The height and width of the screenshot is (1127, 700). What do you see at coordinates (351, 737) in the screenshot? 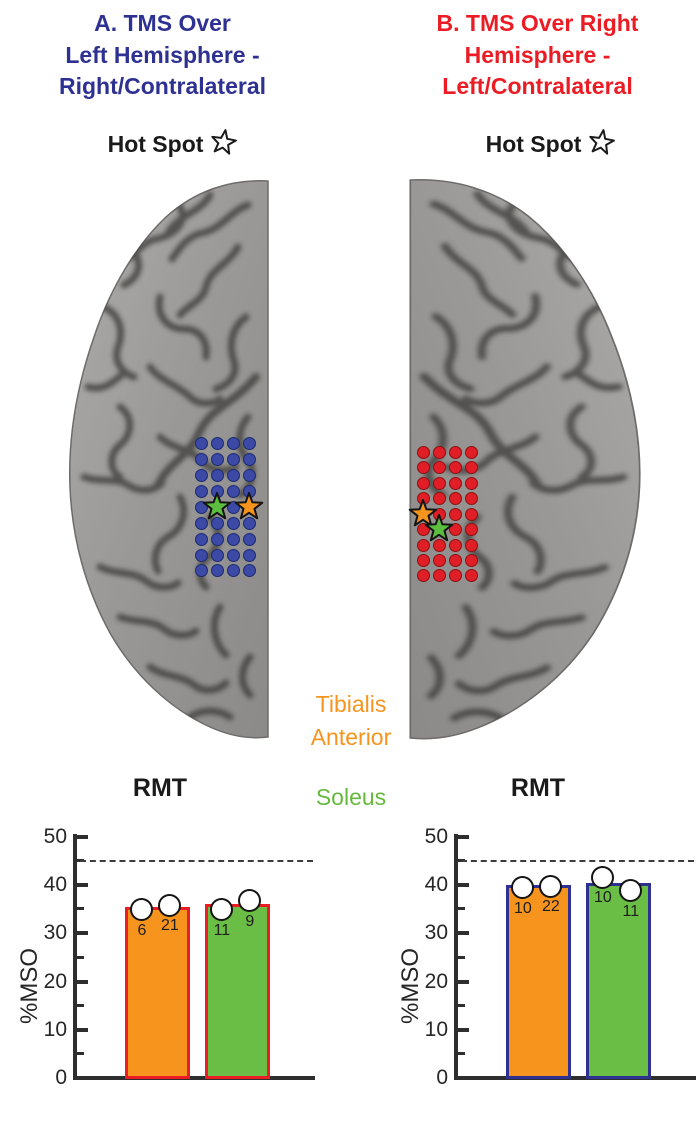
I see `legend-tibialis-line2: Anterior` at bounding box center [351, 737].